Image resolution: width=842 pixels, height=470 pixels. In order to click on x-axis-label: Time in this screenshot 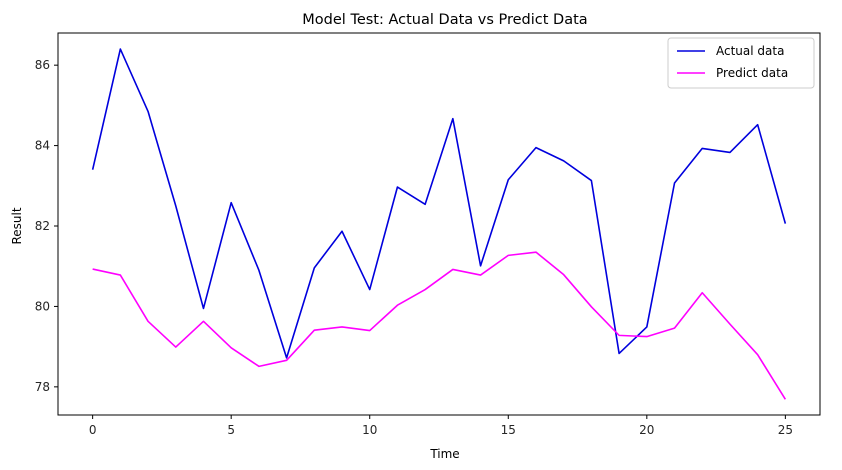, I will do `click(444, 454)`.